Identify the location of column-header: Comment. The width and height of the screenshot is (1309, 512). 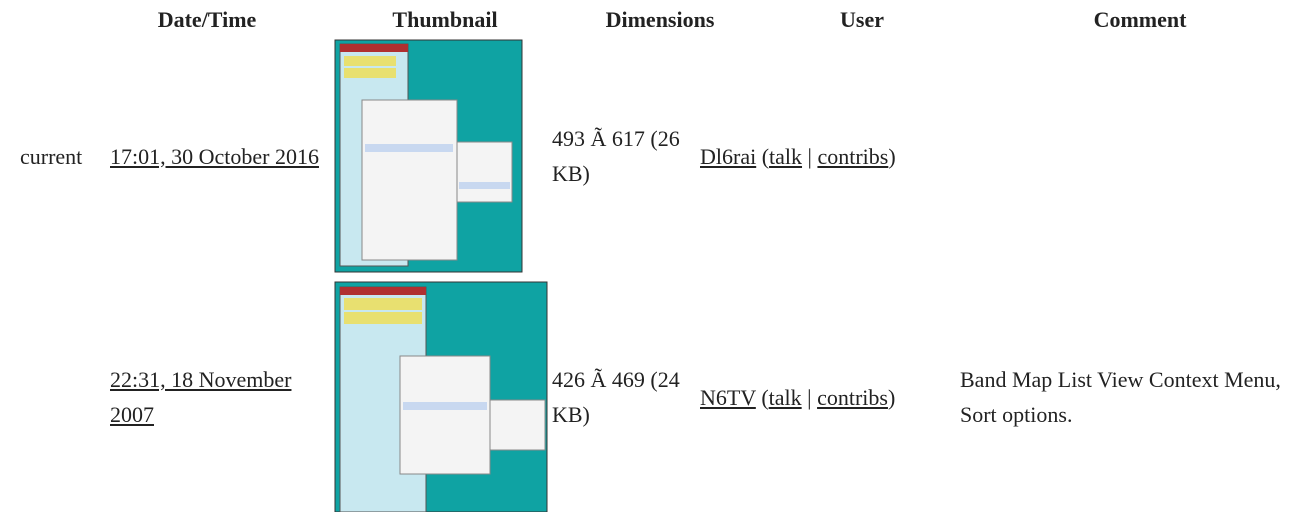
(1140, 19).